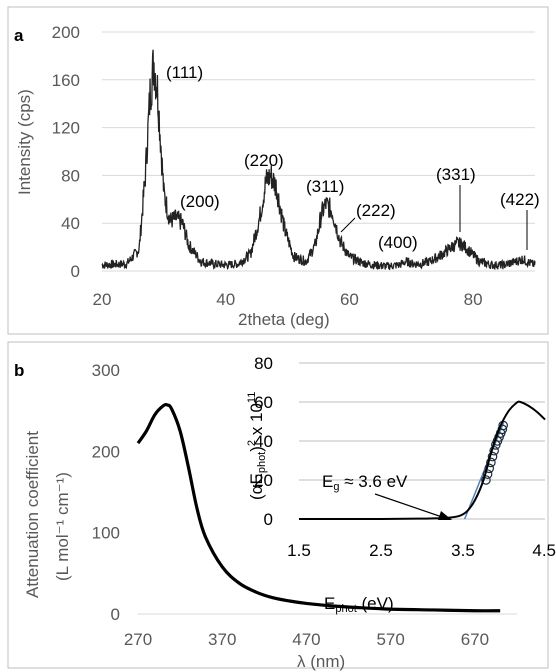 The width and height of the screenshot is (556, 672). Describe the element at coordinates (70, 223) in the screenshot. I see `panel-a-y-tick: 40` at that location.